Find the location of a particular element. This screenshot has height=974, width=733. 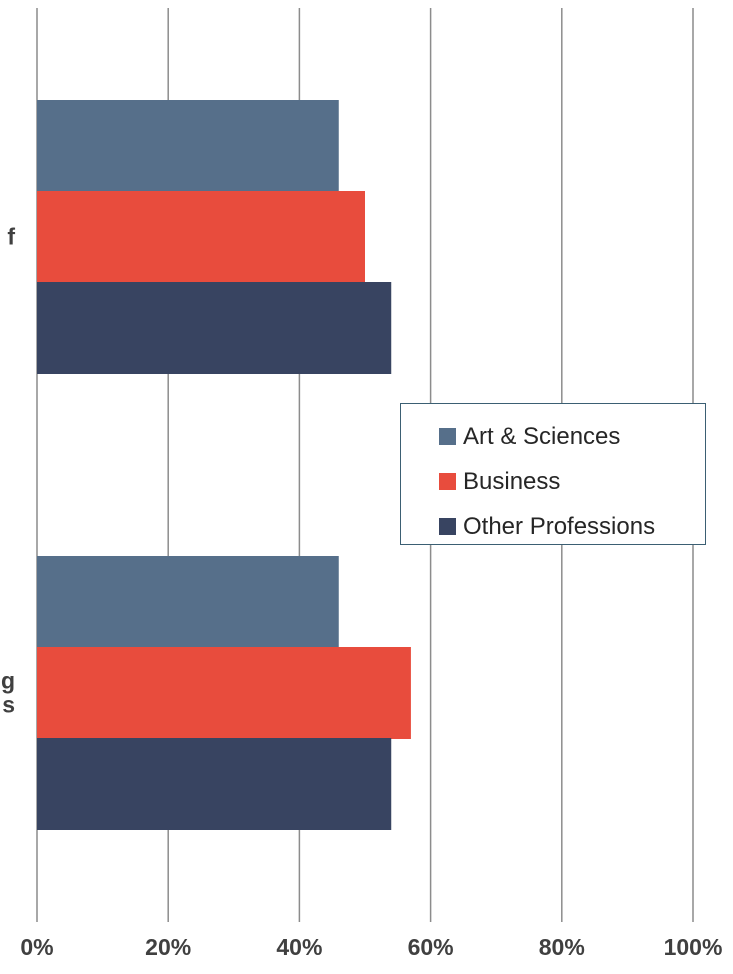

chart-legend: Art & Sciences Business Other Professions is located at coordinates (553, 474).